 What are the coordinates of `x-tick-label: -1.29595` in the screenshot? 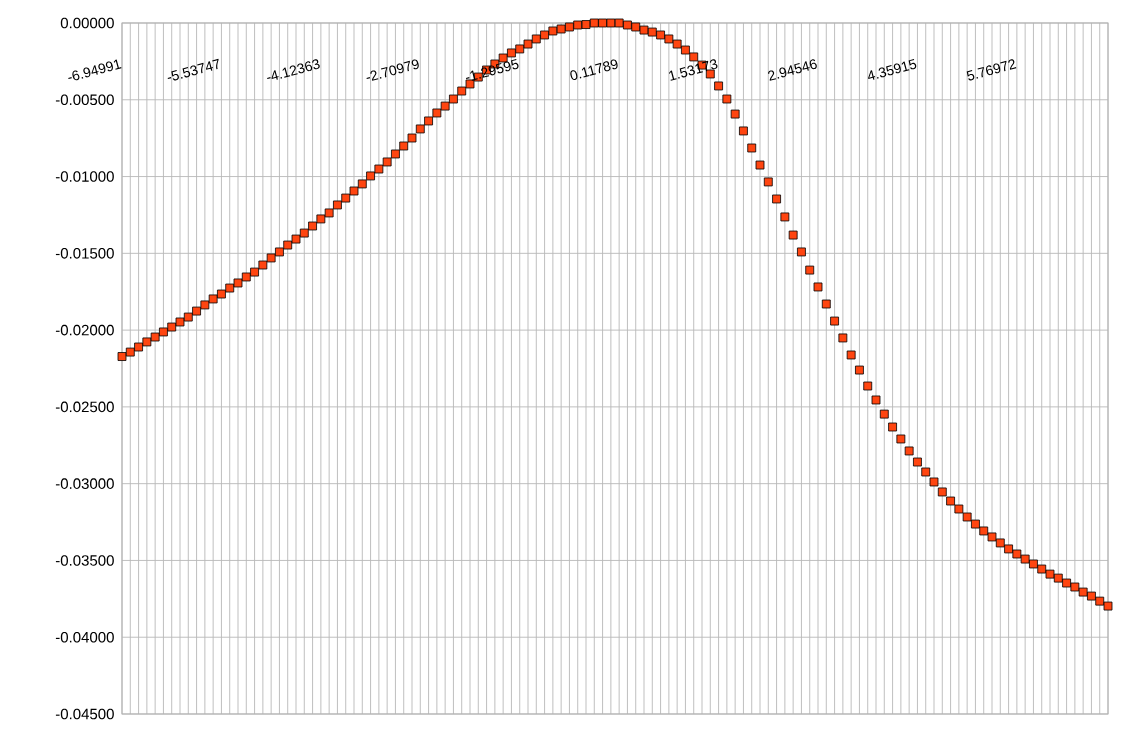 It's located at (492, 69).